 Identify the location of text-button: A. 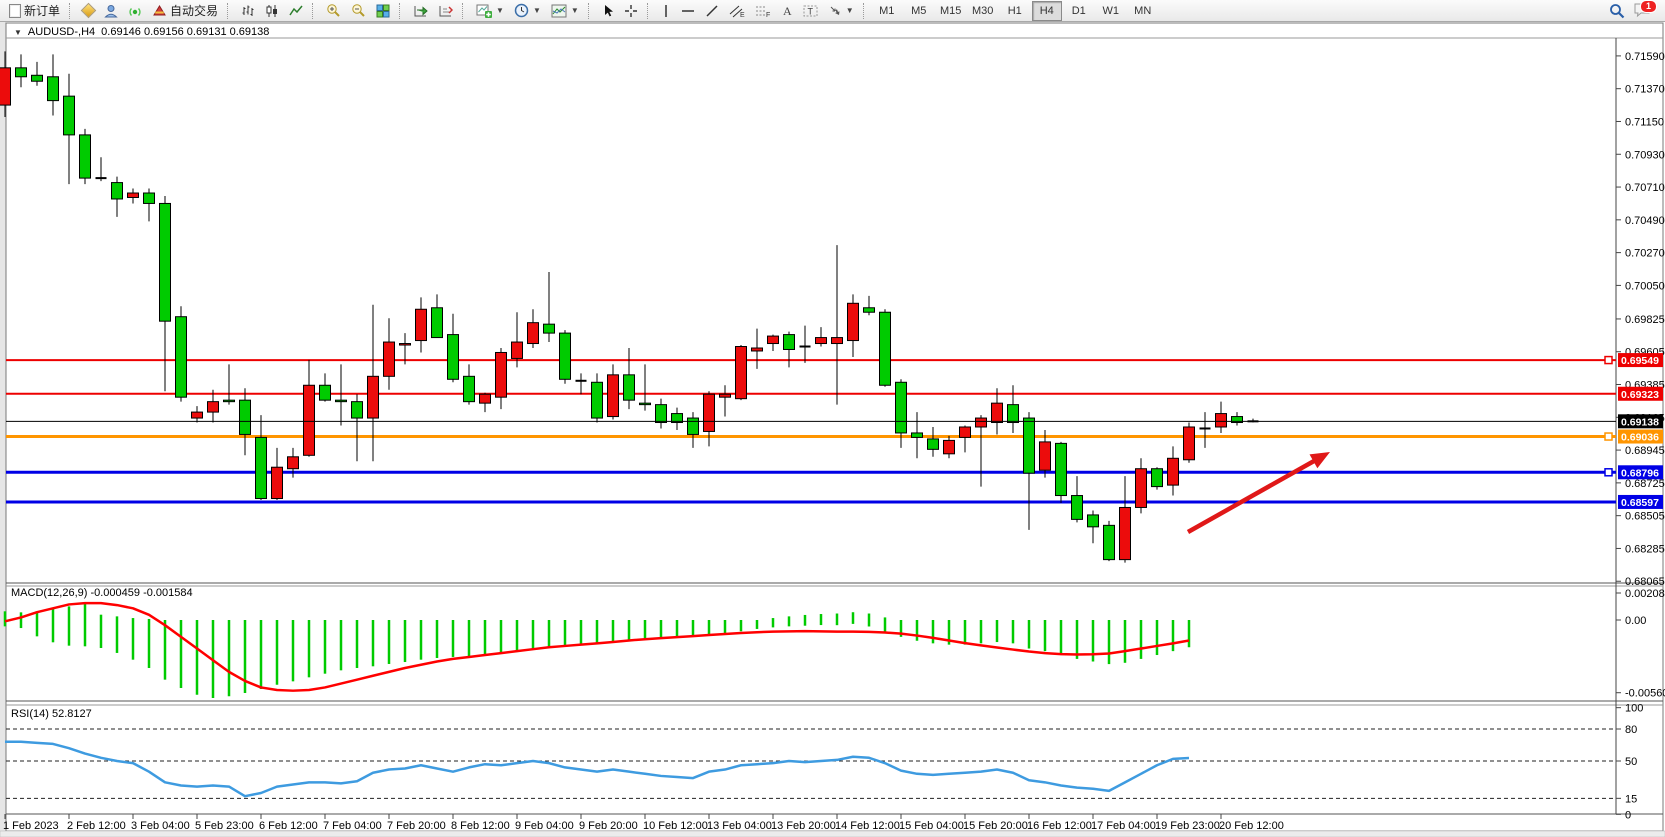
(787, 11).